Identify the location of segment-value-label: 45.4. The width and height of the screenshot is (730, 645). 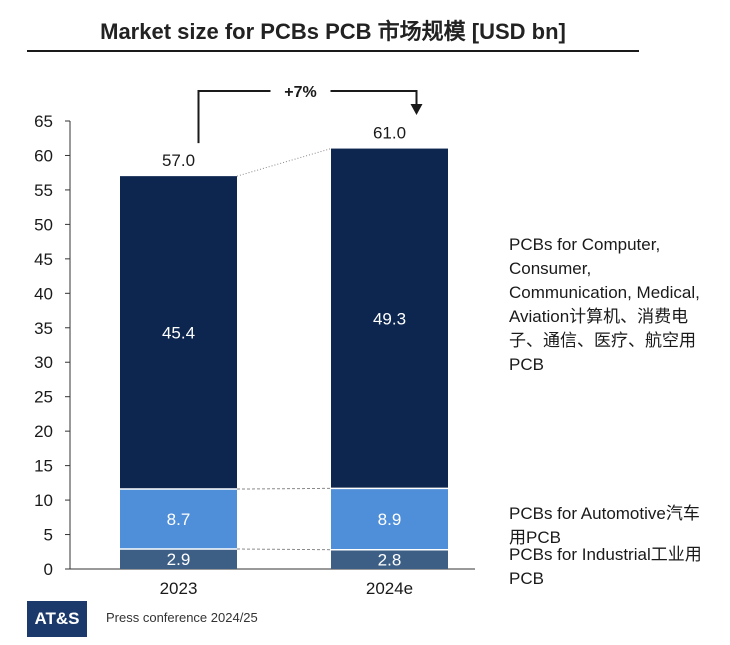
(178, 333).